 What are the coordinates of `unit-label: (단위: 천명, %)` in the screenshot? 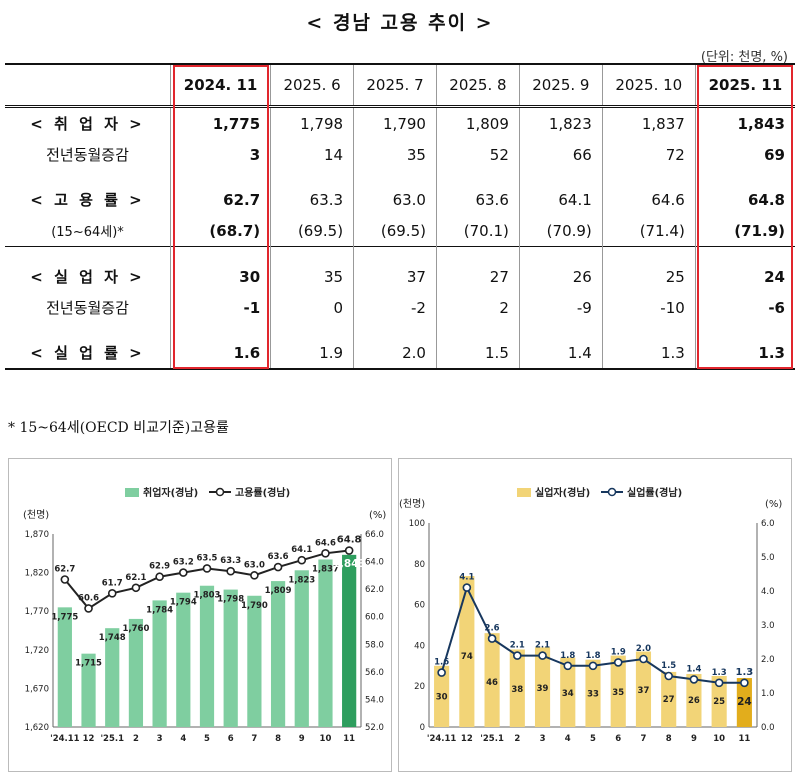 It's located at (744, 57).